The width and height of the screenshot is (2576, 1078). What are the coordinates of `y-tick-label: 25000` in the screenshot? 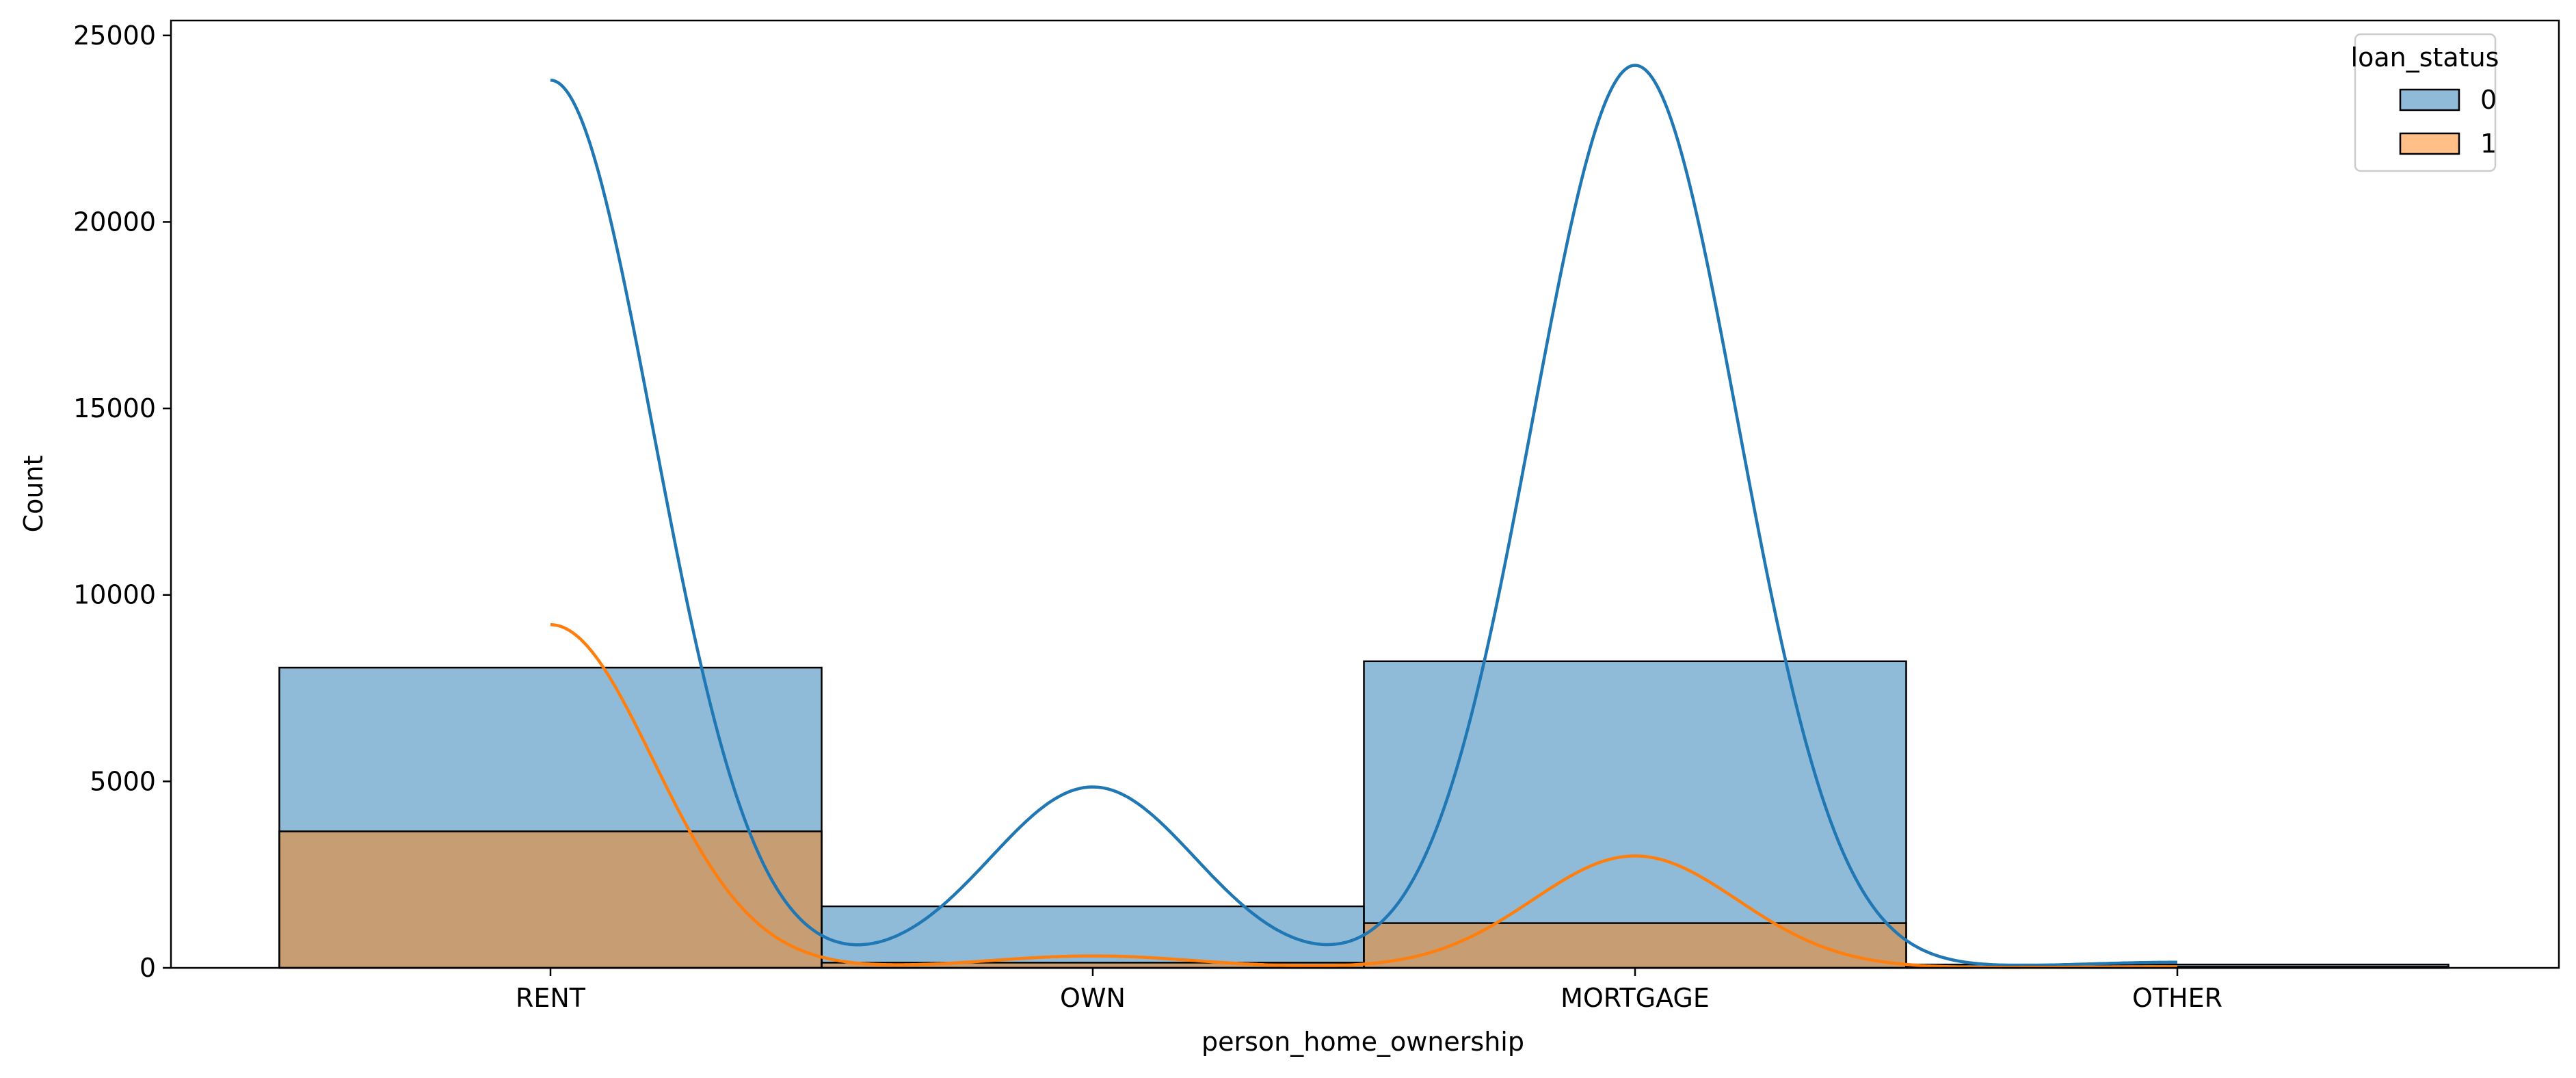 It's located at (114, 36).